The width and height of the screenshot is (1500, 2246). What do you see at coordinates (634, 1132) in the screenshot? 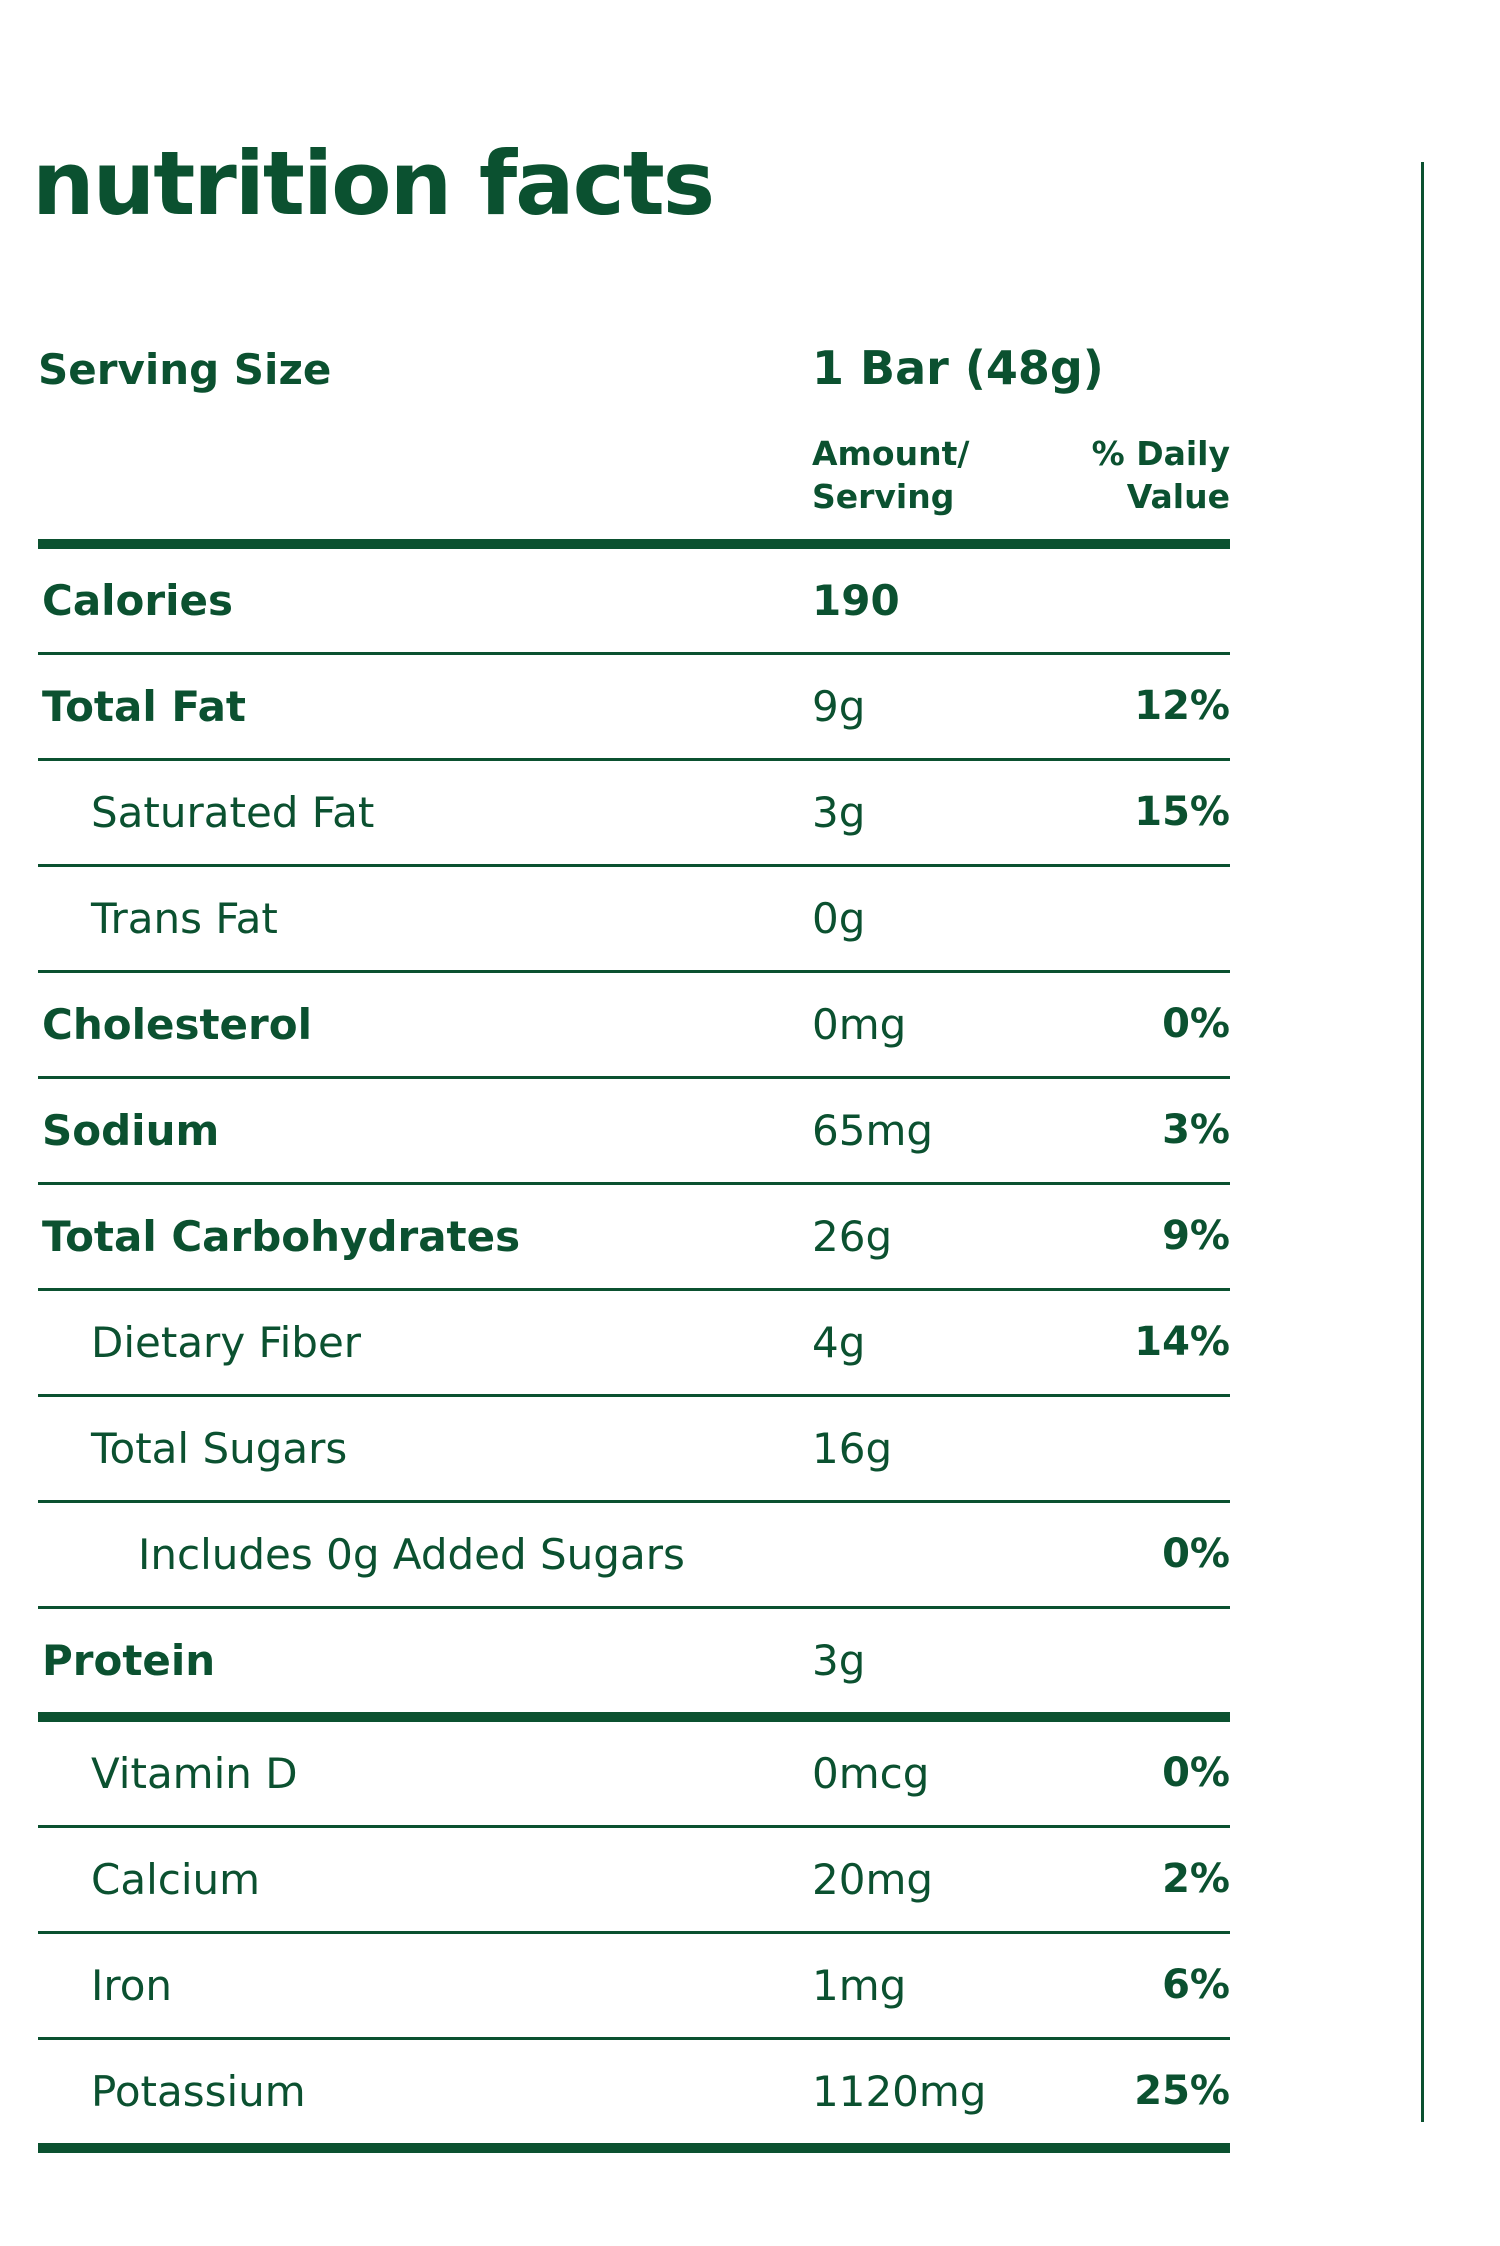
I see `row-sodium: Sodium 65mg 3%` at bounding box center [634, 1132].